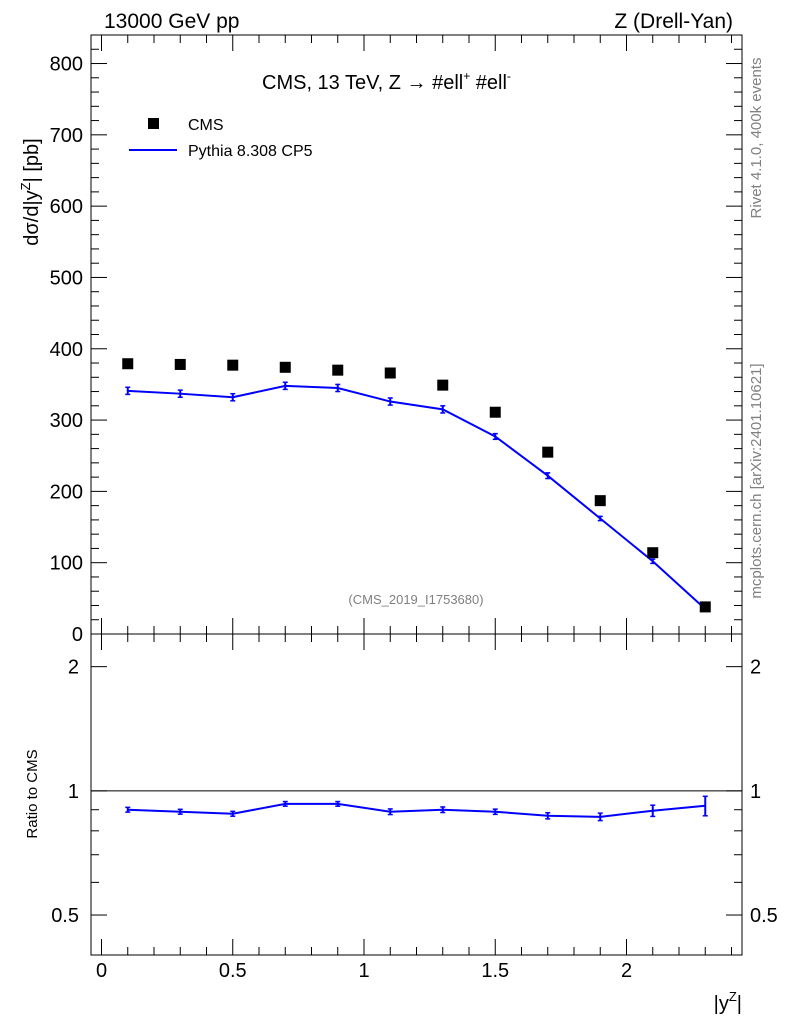 The image size is (786, 1024). What do you see at coordinates (153, 123) in the screenshot?
I see `legend-marker-cms` at bounding box center [153, 123].